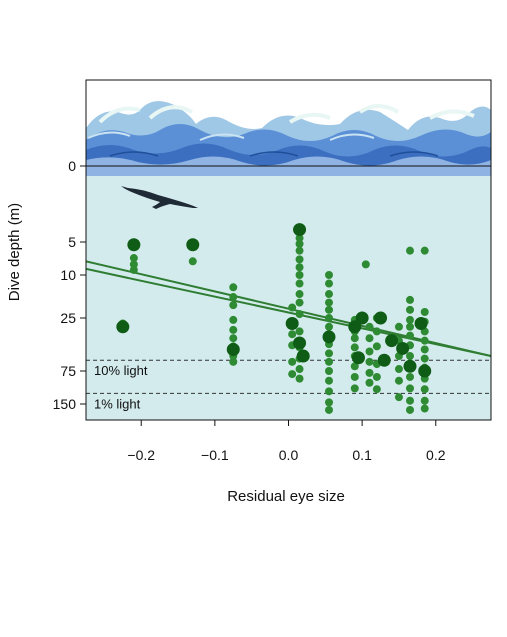 This screenshot has height=637, width=507. What do you see at coordinates (72, 242) in the screenshot?
I see `y-tick-label: 5` at bounding box center [72, 242].